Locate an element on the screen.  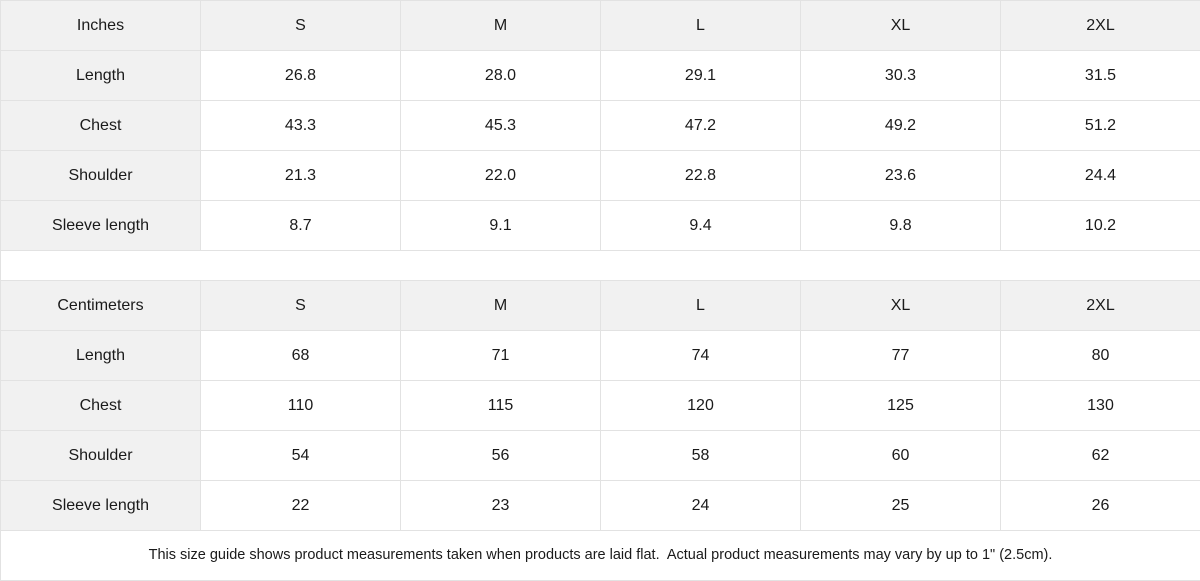
measurement-value: 130 is located at coordinates (1100, 406).